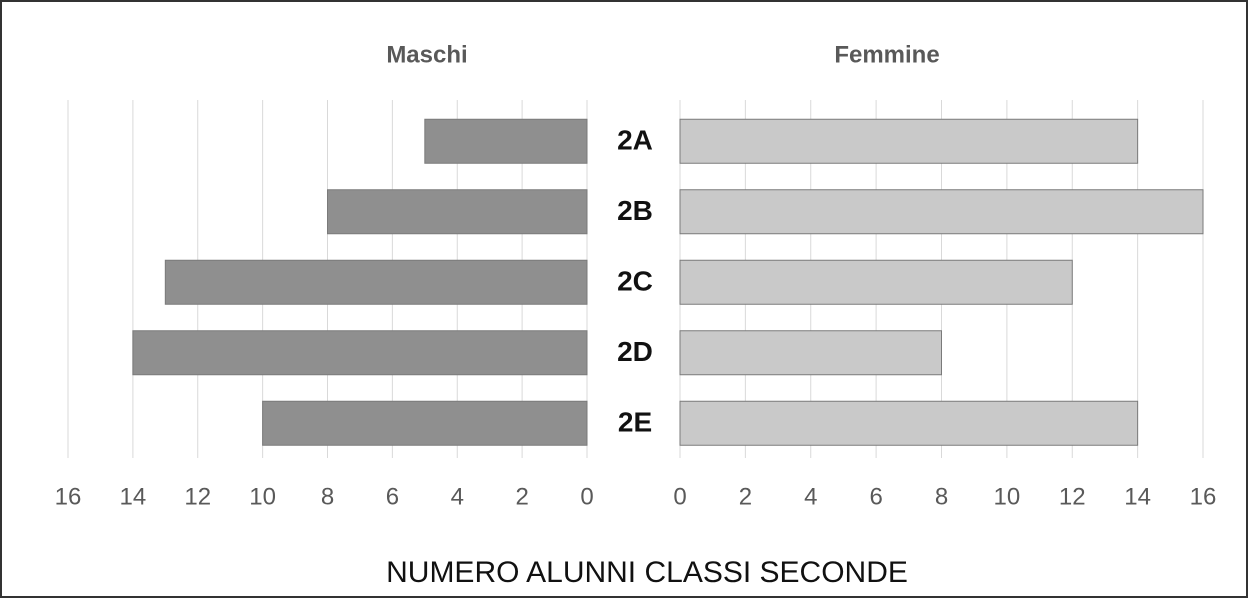 This screenshot has width=1249, height=598. What do you see at coordinates (635, 351) in the screenshot?
I see `category-label: 2D` at bounding box center [635, 351].